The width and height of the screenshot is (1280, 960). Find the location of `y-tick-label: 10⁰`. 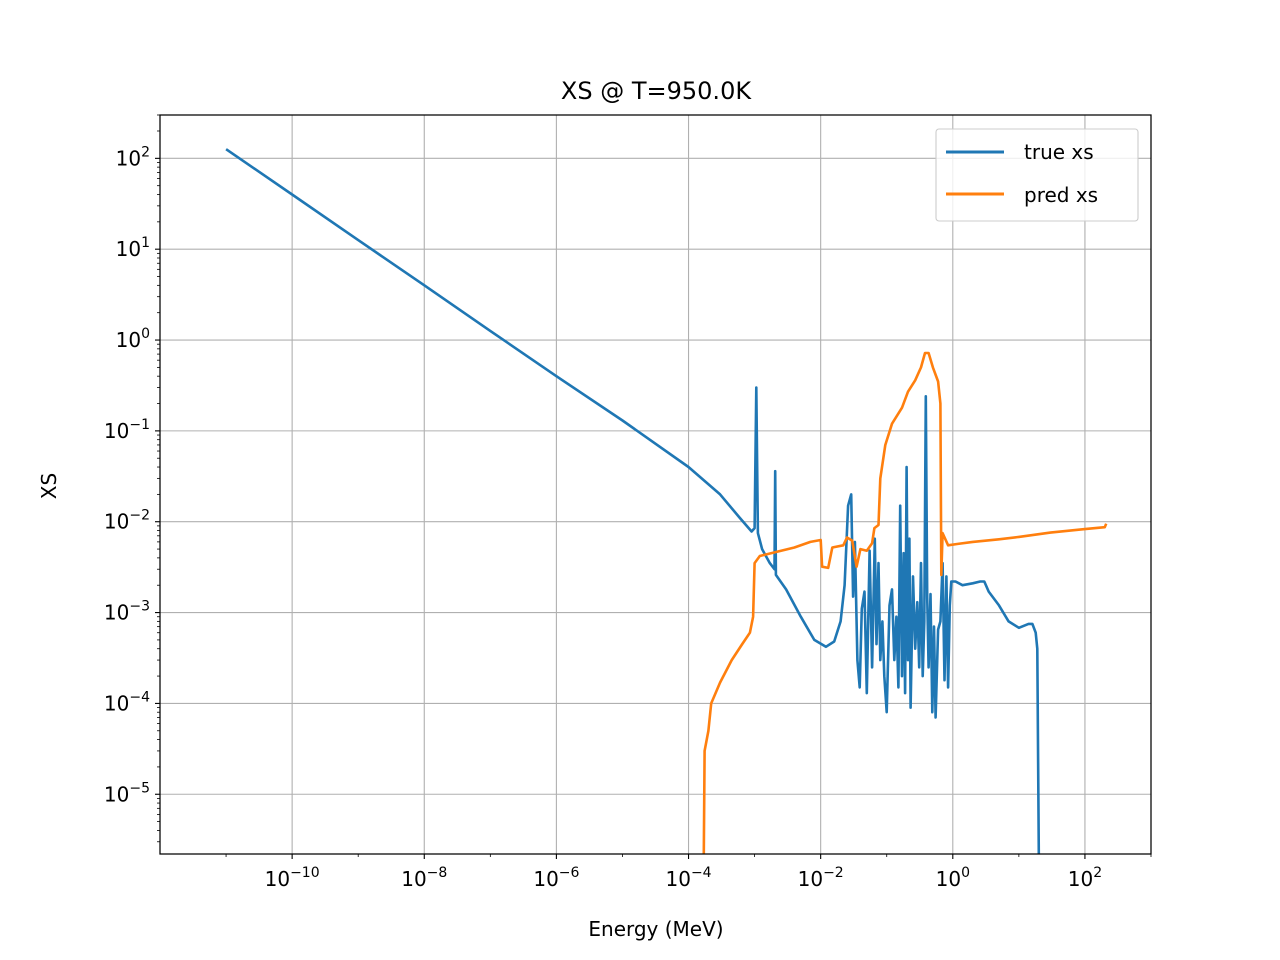

y-tick-label: 10⁰ is located at coordinates (133, 339).